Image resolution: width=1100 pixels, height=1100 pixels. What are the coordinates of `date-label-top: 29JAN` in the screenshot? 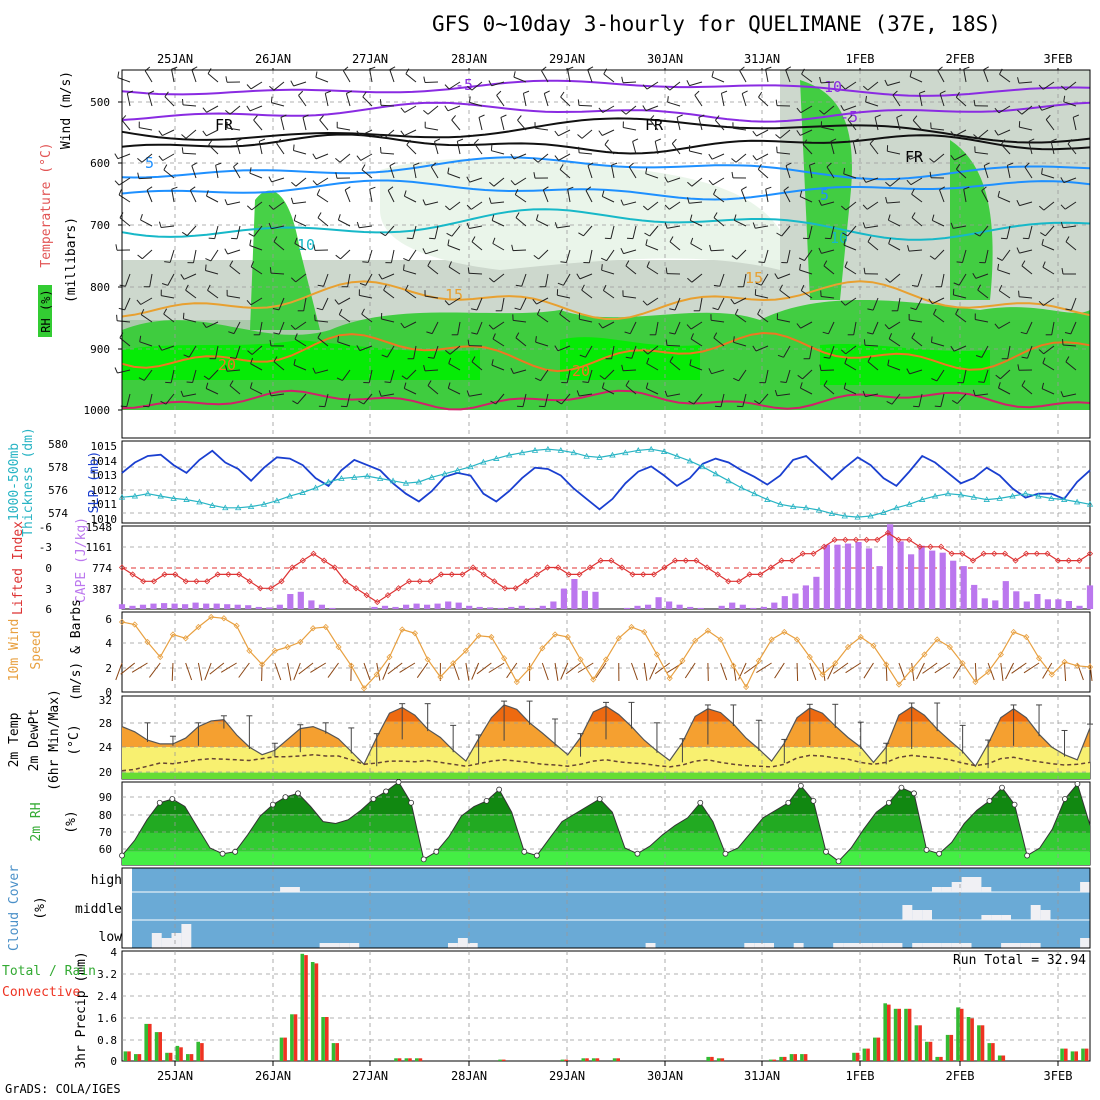 It's located at (567, 59).